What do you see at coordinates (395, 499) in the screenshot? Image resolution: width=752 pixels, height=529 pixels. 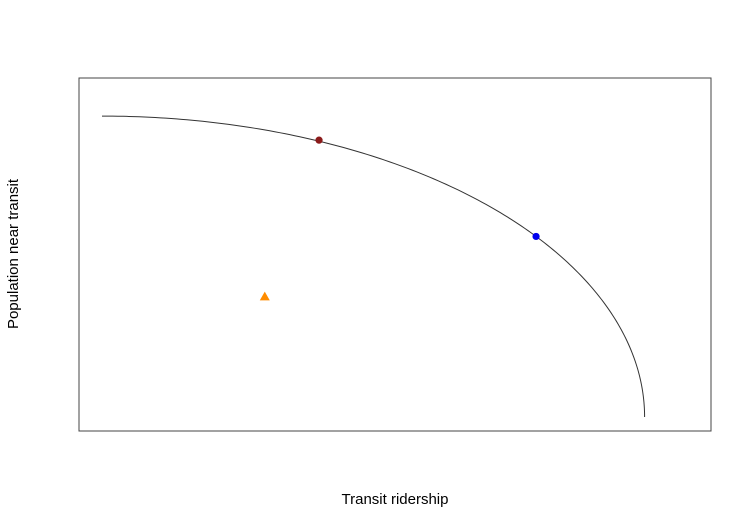 I see `x-axis-label: Transit ridership` at bounding box center [395, 499].